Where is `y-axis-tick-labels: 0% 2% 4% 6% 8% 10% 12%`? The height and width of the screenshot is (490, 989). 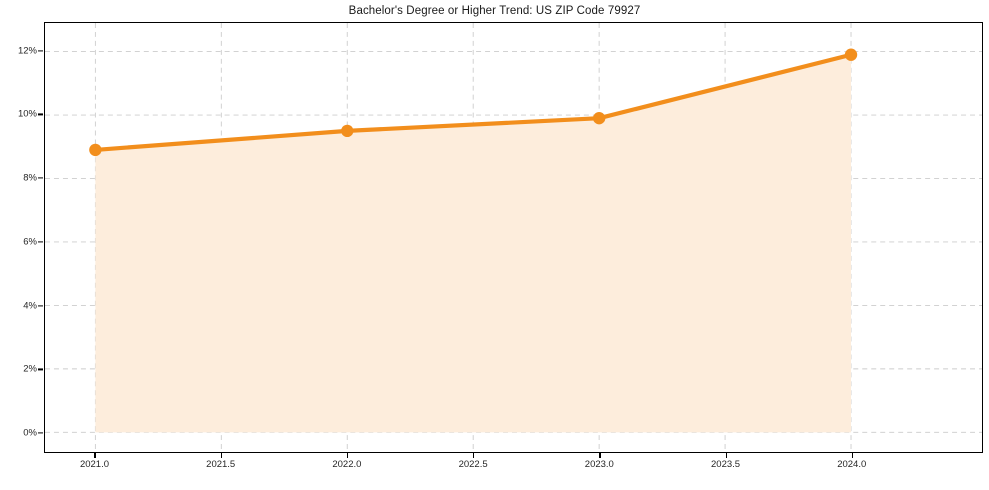
y-axis-tick-labels: 0% 2% 4% 6% 8% 10% 12% is located at coordinates (18, 237).